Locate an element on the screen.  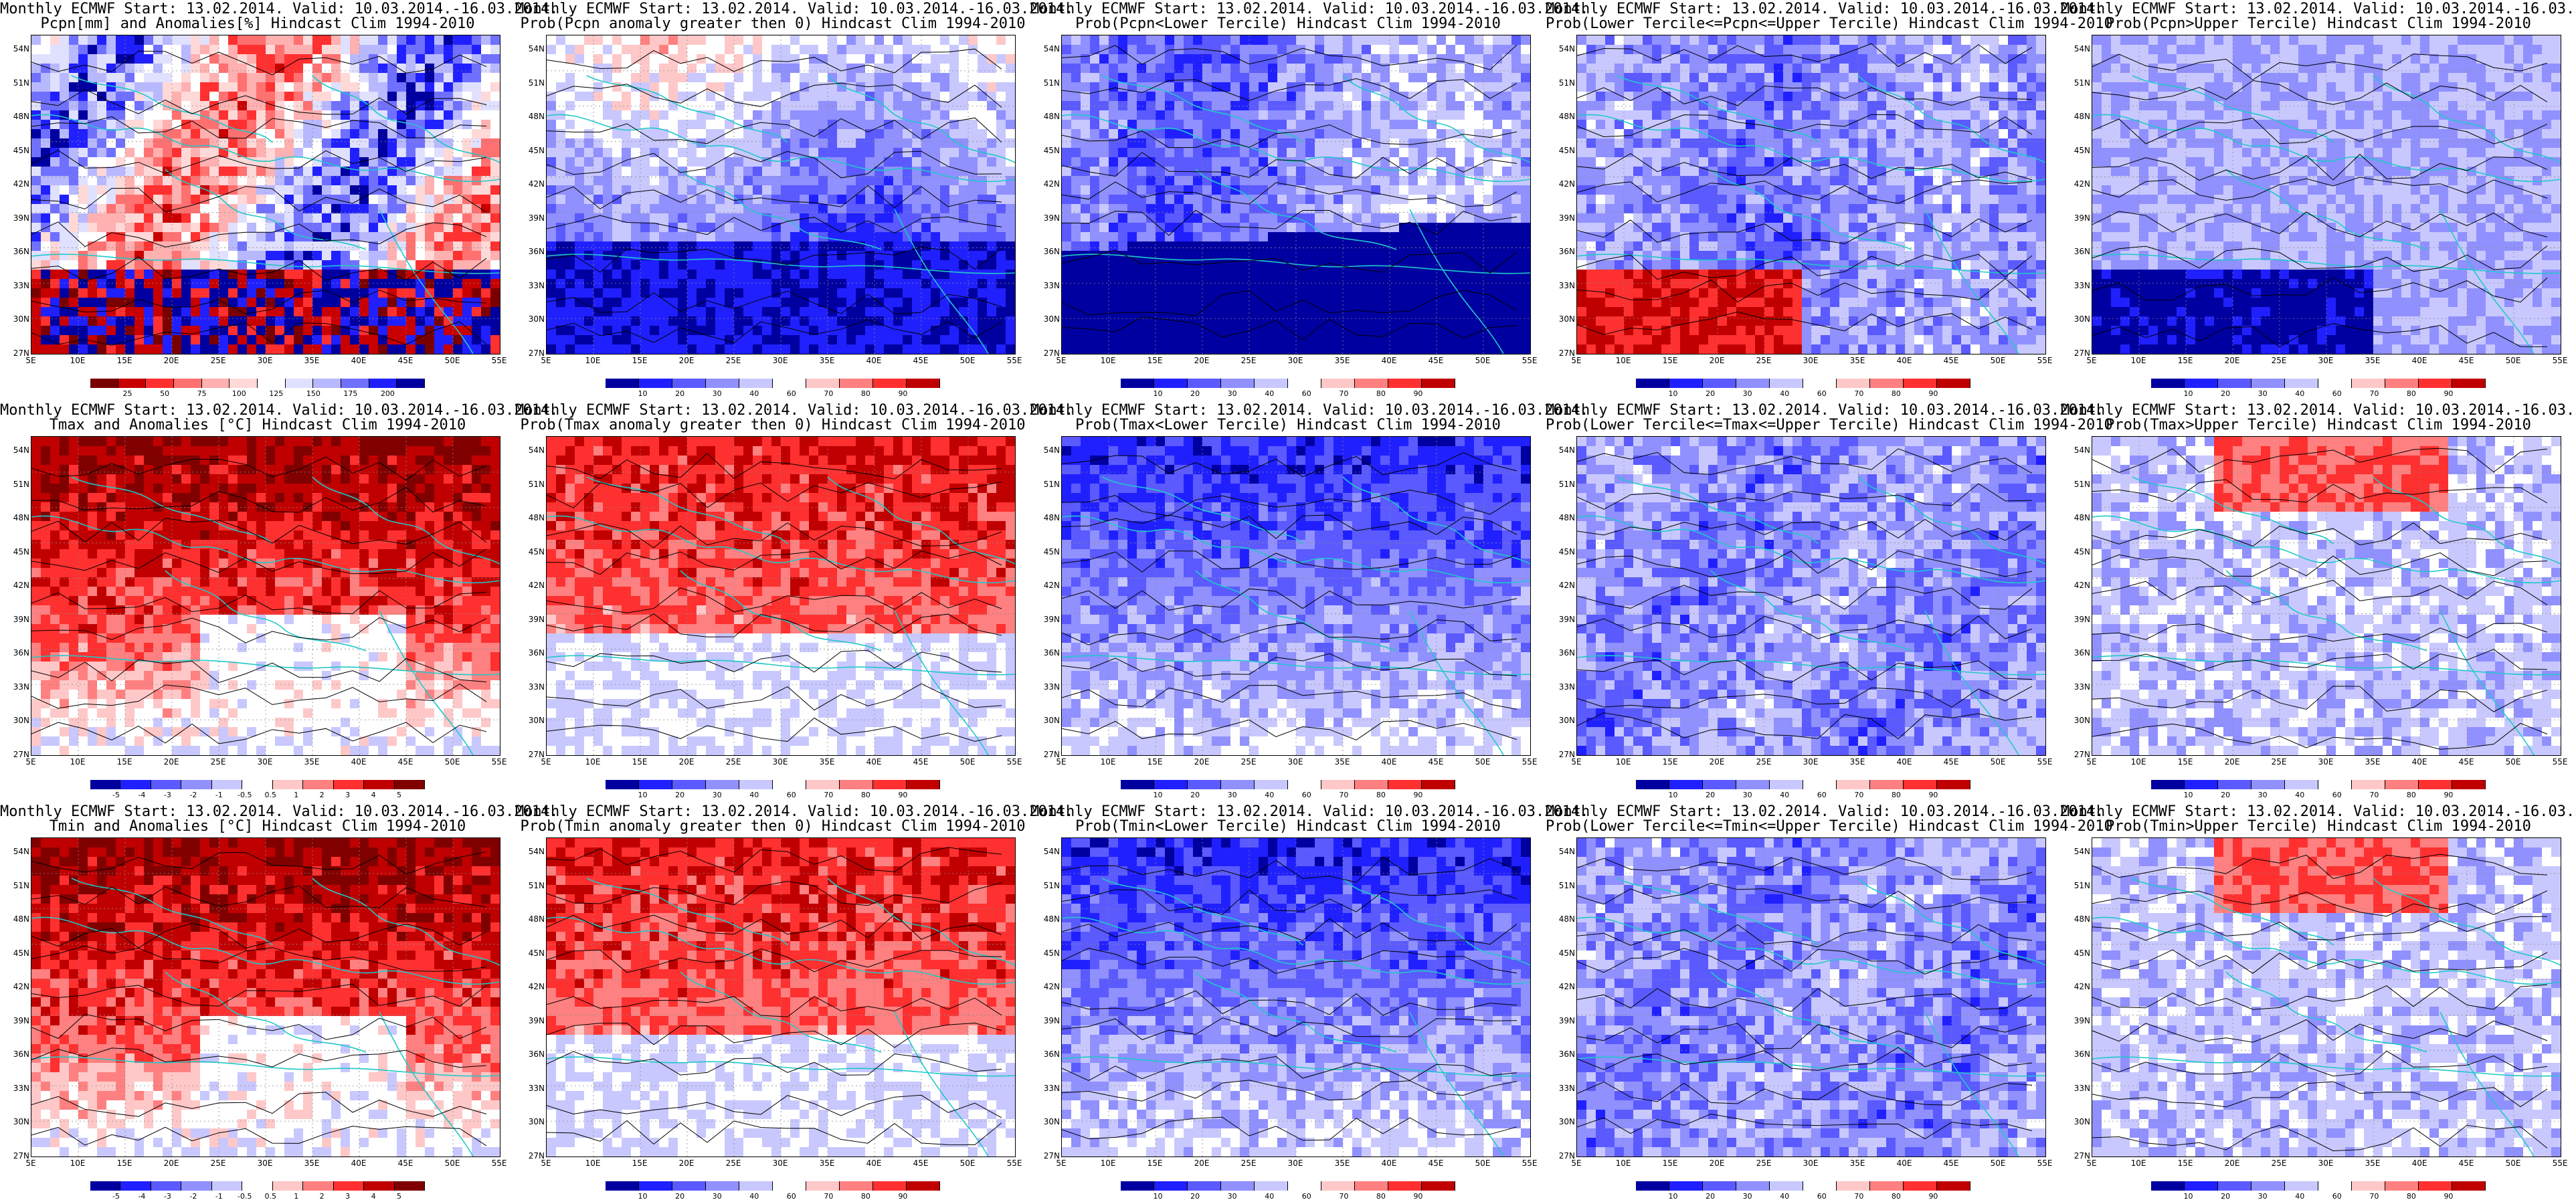
latitude-label: 39N is located at coordinates (1565, 218).